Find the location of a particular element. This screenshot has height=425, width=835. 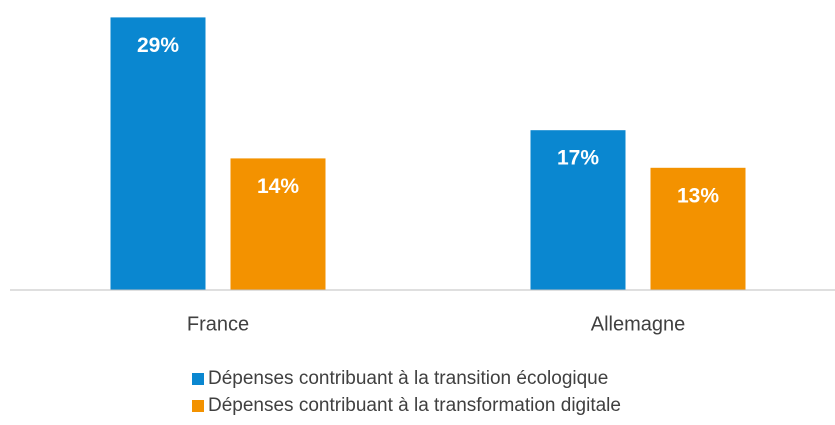

x-tick-label: France is located at coordinates (218, 324).